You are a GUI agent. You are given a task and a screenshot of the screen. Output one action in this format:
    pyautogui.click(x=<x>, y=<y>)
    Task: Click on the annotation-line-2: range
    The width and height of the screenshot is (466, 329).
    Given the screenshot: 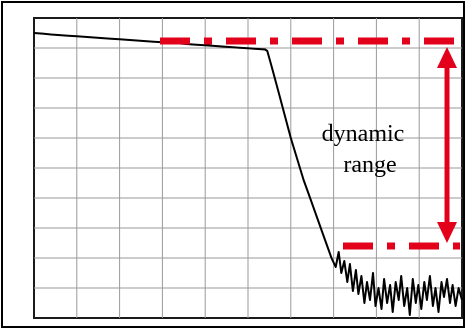 What is the action you would take?
    pyautogui.click(x=369, y=165)
    